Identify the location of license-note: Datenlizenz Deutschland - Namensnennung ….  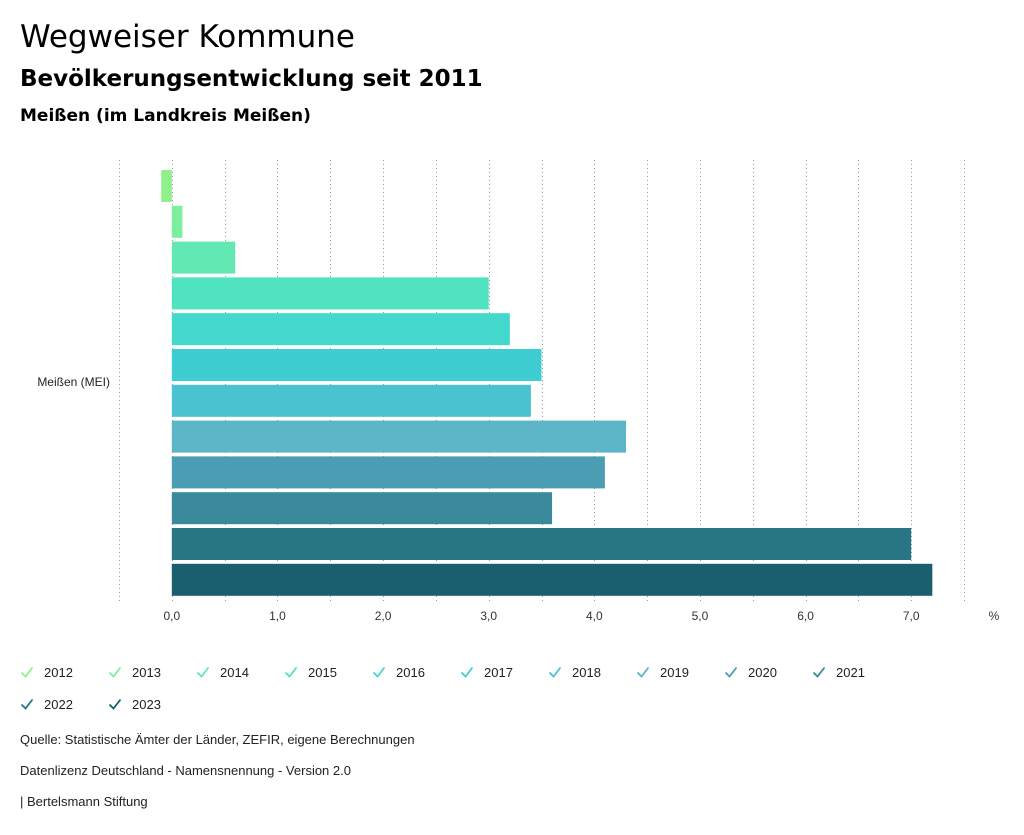
(185, 770).